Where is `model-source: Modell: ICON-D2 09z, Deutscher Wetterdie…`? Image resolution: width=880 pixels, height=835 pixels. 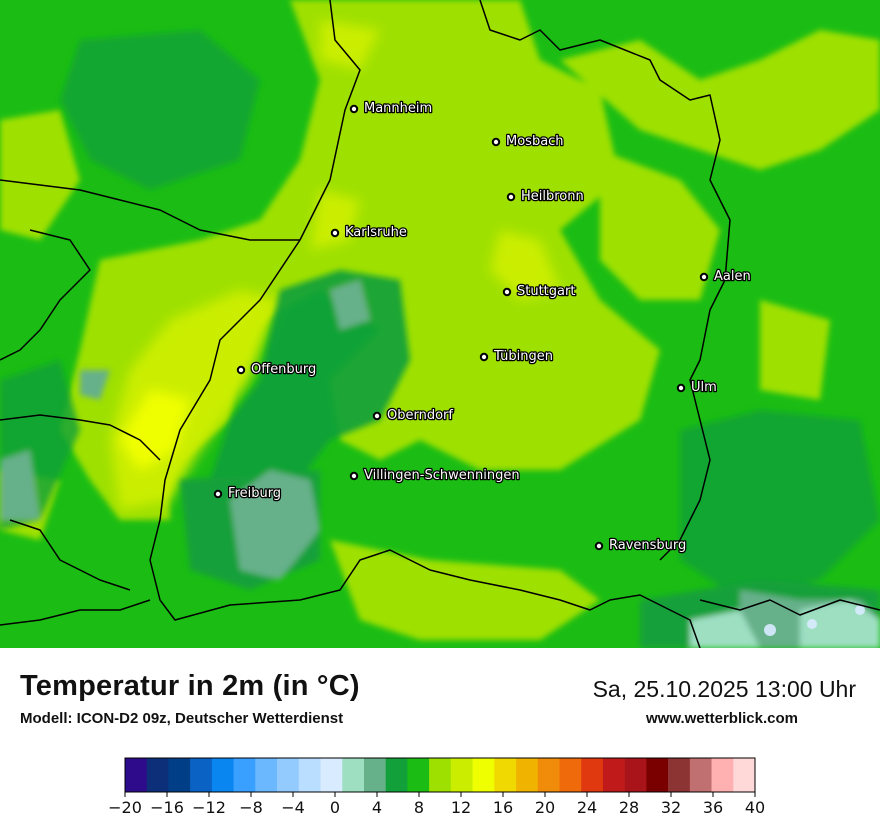 model-source: Modell: ICON-D2 09z, Deutscher Wetterdie… is located at coordinates (182, 718).